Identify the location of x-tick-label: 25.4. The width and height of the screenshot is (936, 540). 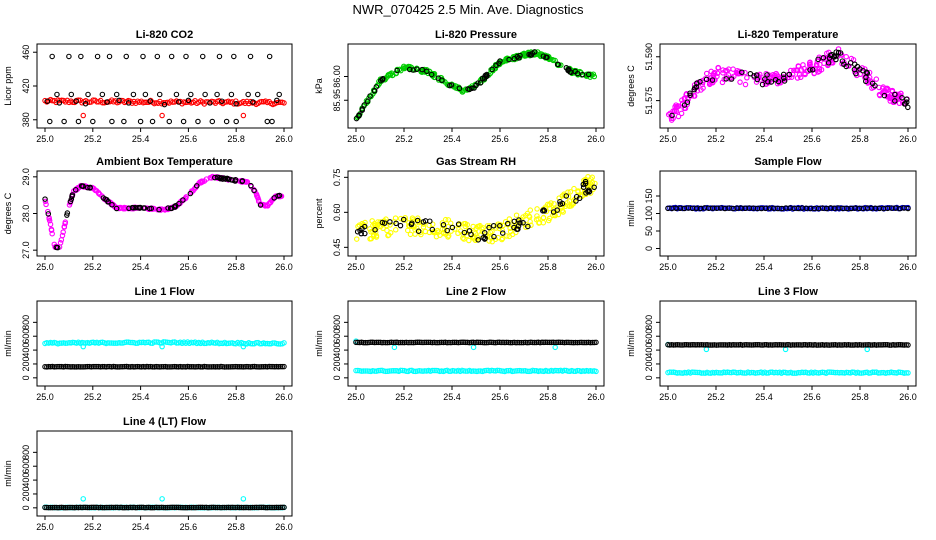
(452, 267).